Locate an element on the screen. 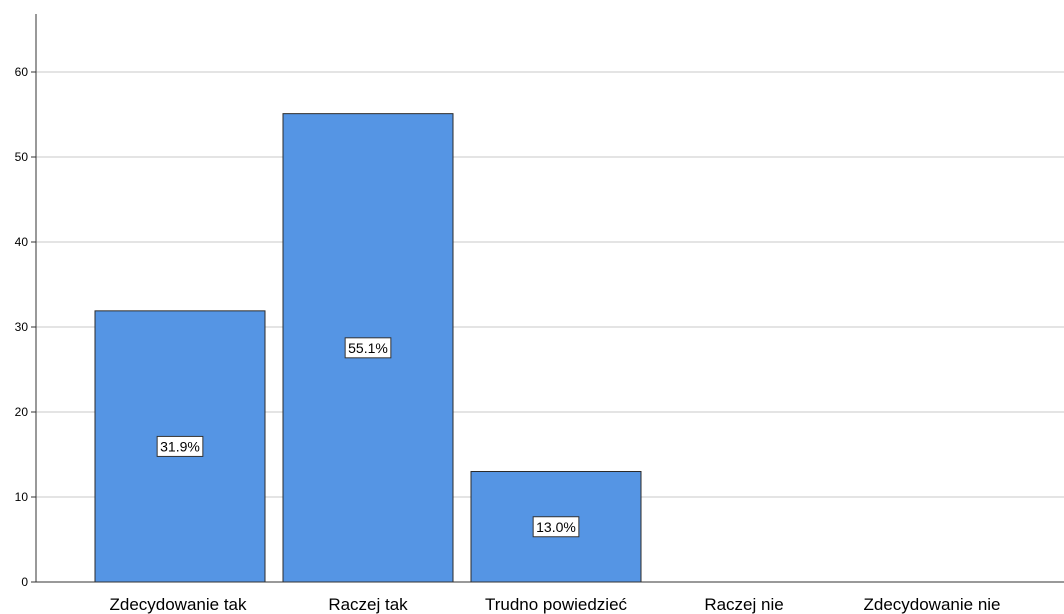 The width and height of the screenshot is (1064, 614). data-label: 13.0% is located at coordinates (556, 527).